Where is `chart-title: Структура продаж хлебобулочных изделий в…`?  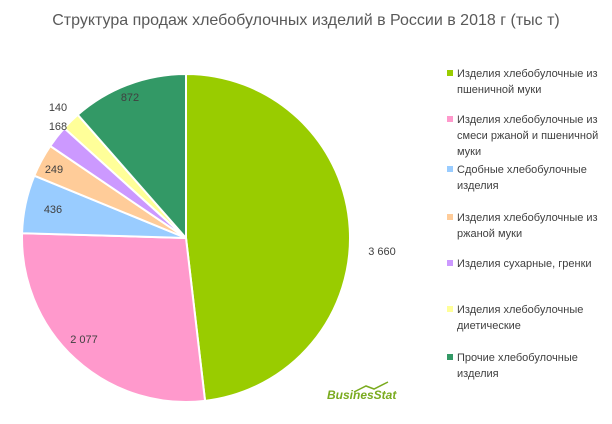
chart-title: Структура продаж хлебобулочных изделий в… is located at coordinates (306, 20).